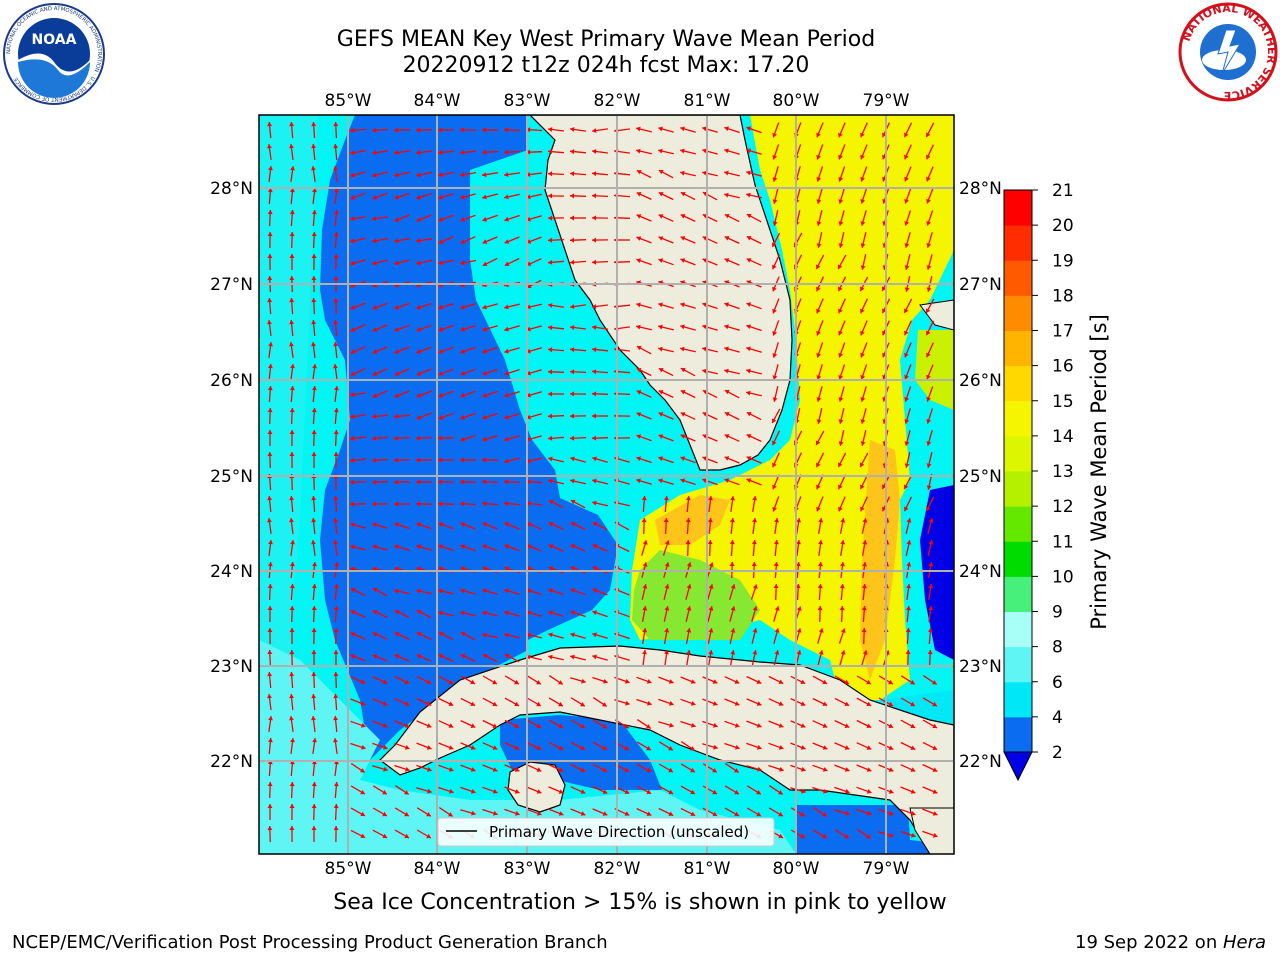 Image resolution: width=1280 pixels, height=960 pixels. I want to click on mid-period-patch, so click(696, 595).